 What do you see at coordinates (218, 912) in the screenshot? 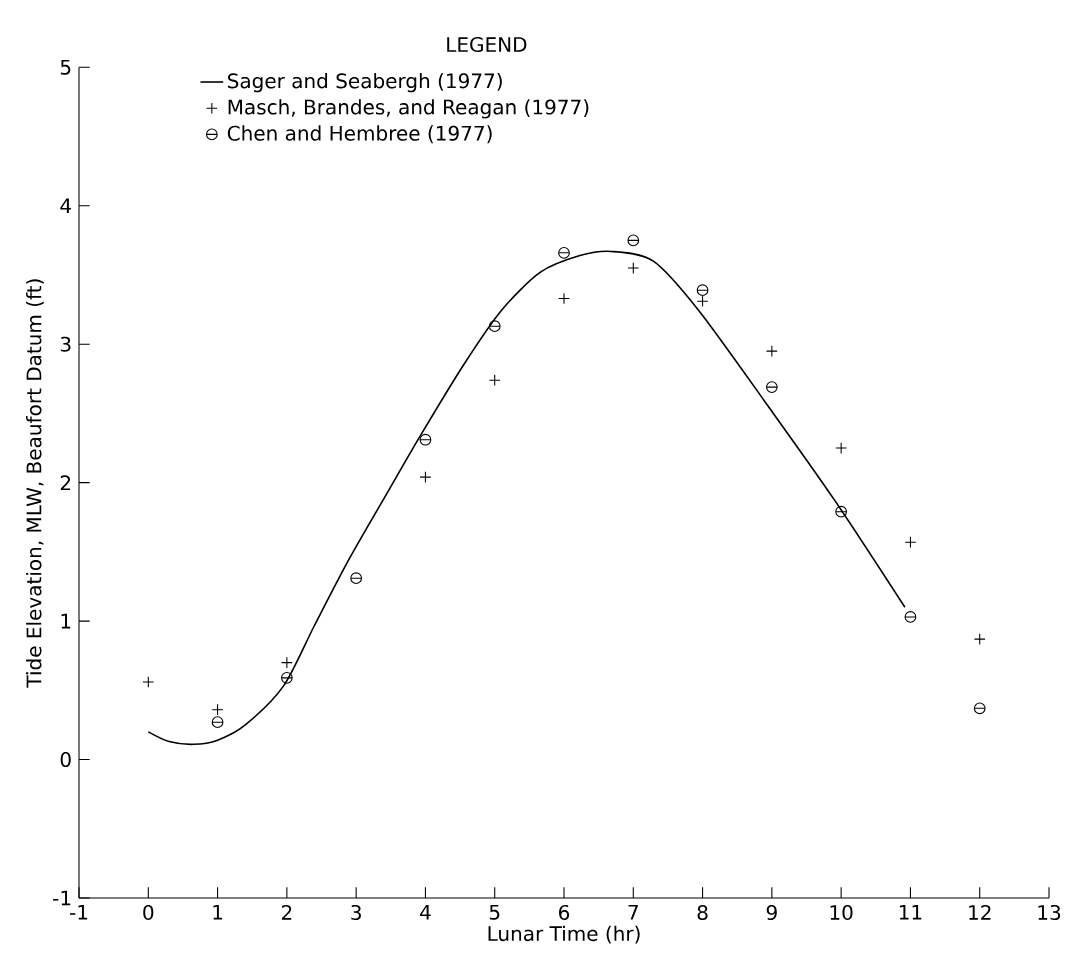
I see `x-tick-label: 1` at bounding box center [218, 912].